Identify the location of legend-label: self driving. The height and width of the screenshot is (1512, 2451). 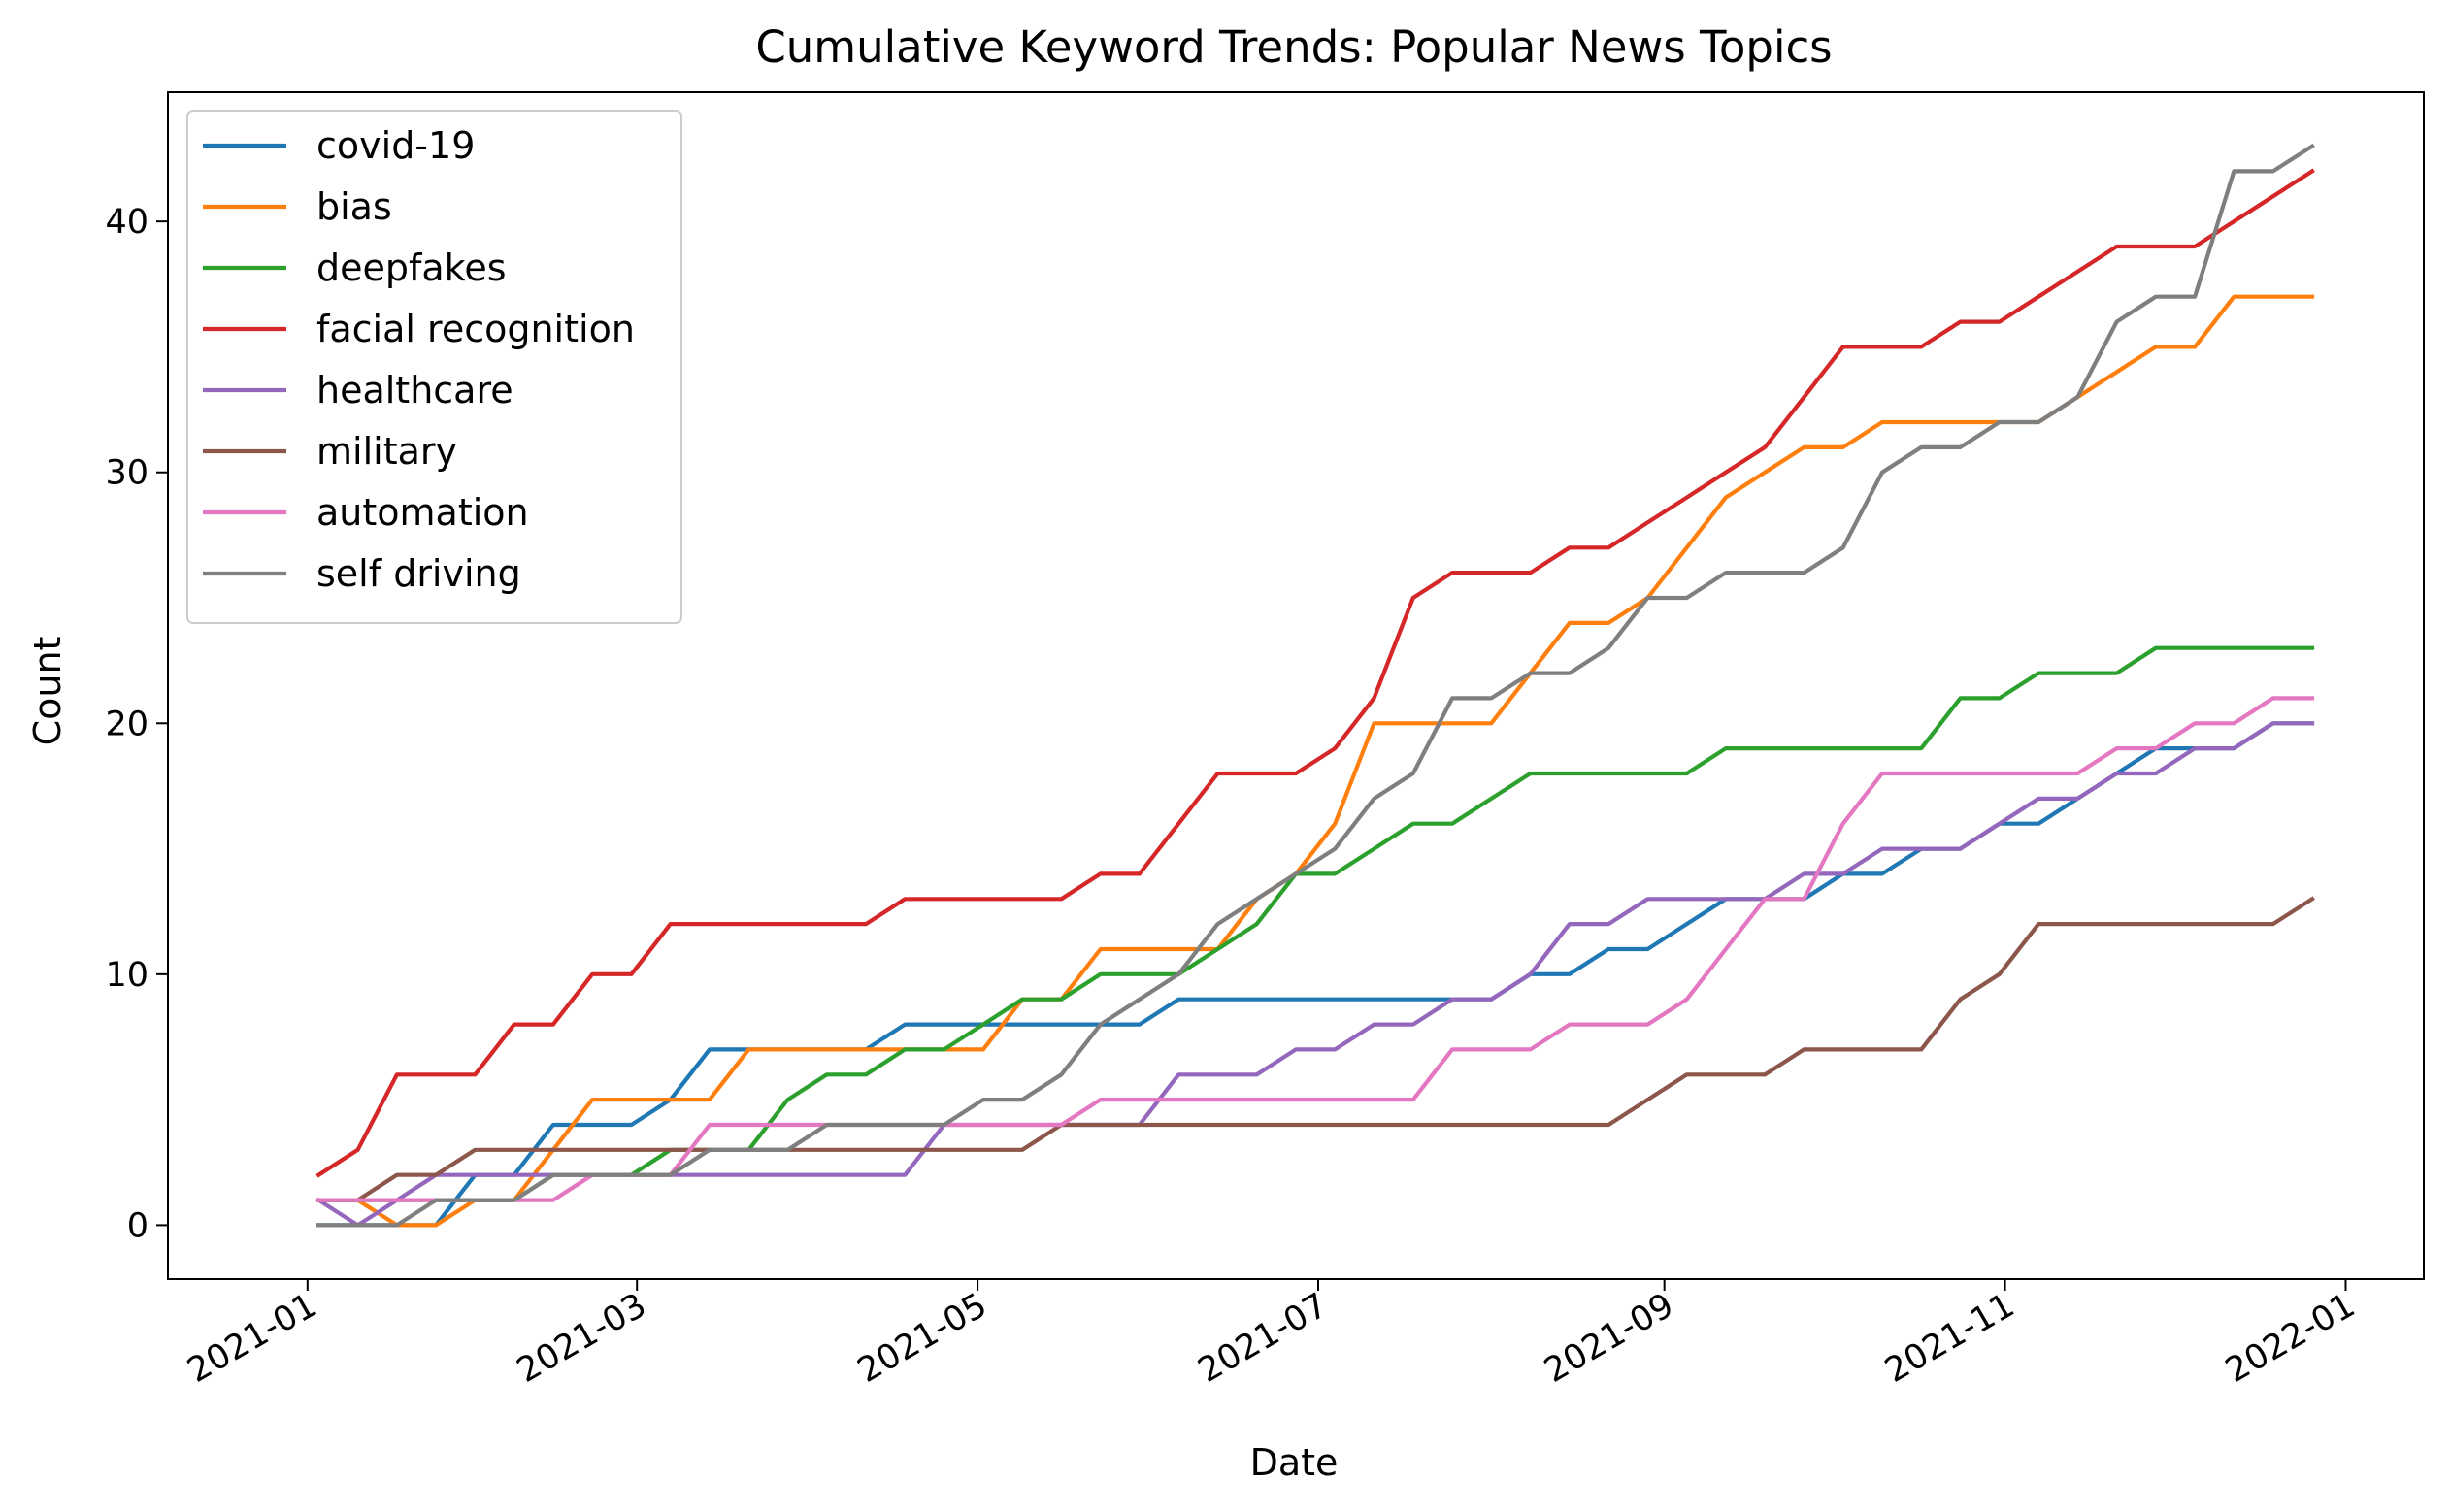
(419, 574).